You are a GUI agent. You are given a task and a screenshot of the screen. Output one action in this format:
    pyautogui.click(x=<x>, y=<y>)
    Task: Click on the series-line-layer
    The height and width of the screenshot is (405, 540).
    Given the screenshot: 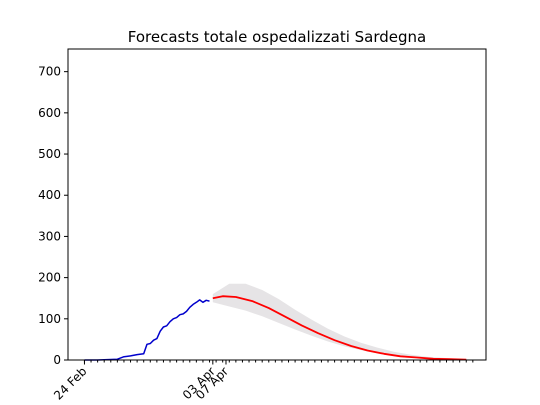 What is the action you would take?
    pyautogui.click(x=275, y=328)
    